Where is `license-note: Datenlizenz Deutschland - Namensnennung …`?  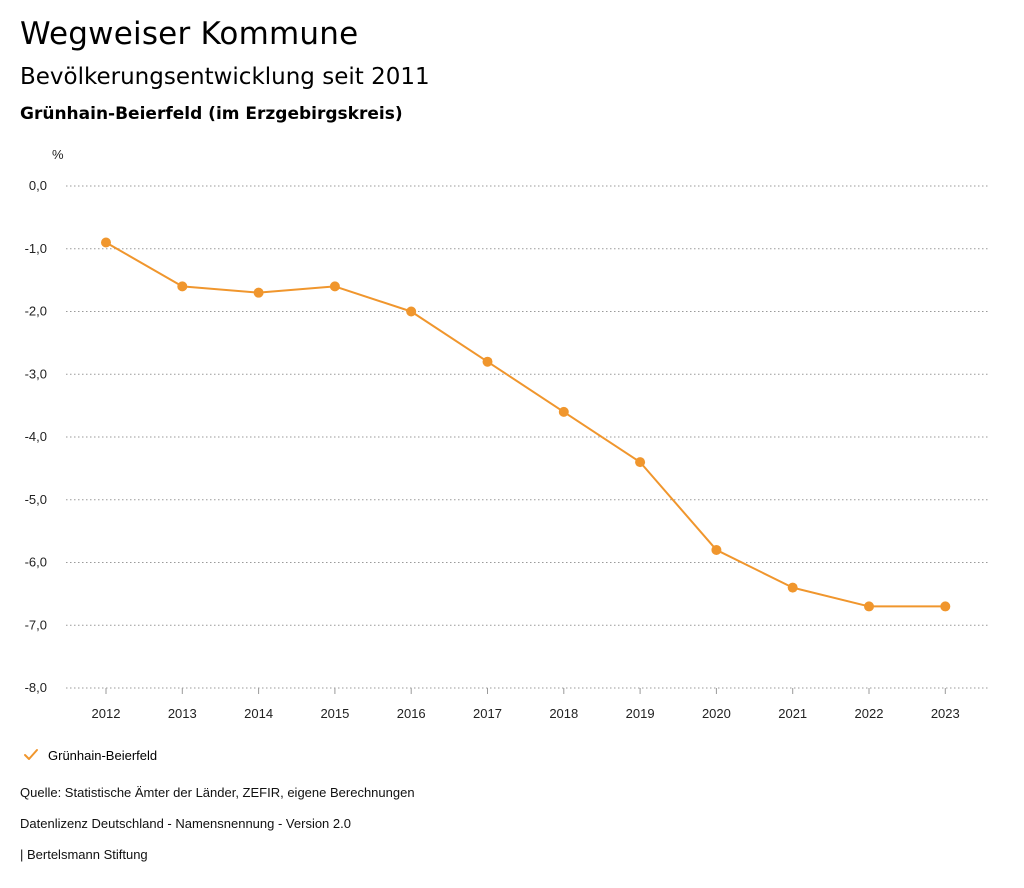 license-note: Datenlizenz Deutschland - Namensnennung … is located at coordinates (185, 823).